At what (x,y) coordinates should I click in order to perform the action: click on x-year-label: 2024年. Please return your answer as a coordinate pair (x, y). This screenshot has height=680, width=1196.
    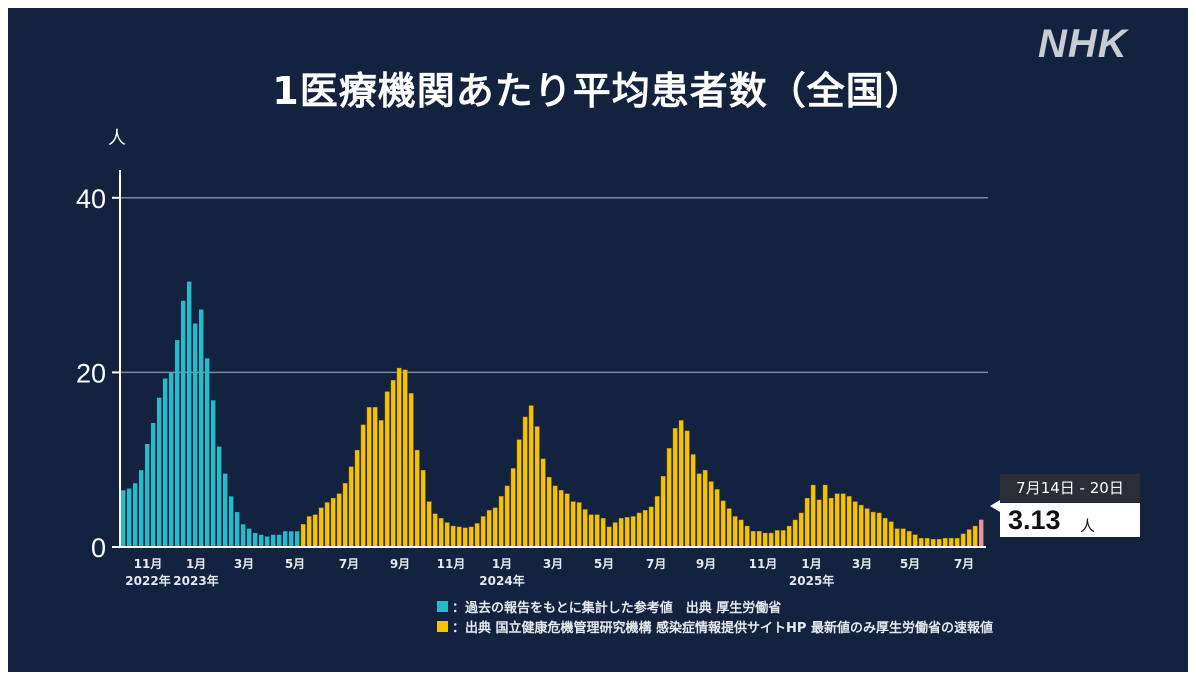
    Looking at the image, I should click on (501, 580).